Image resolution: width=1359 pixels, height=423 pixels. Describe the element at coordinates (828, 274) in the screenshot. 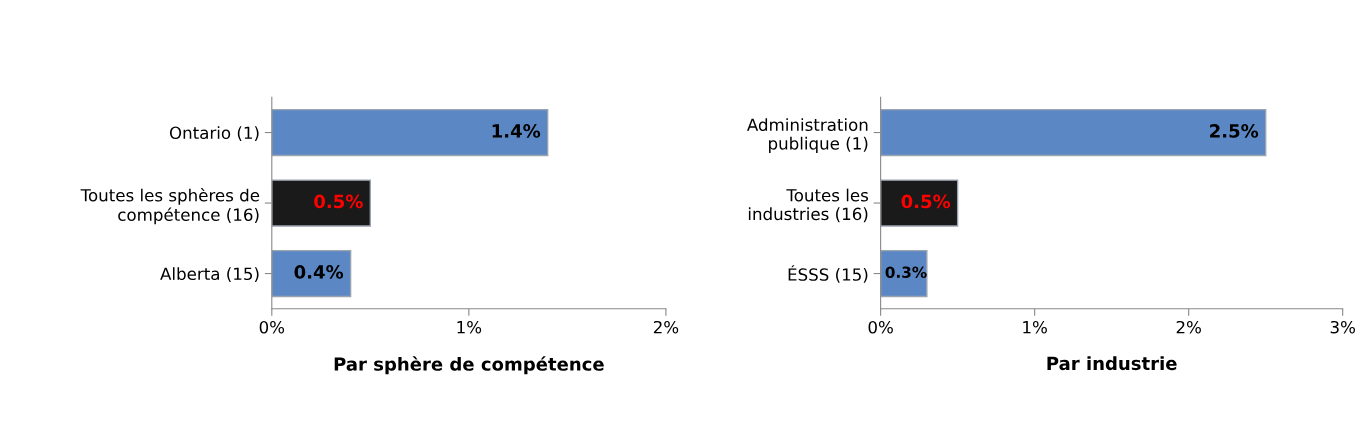

I see `y-tick-label: ÉSSS (15)` at that location.